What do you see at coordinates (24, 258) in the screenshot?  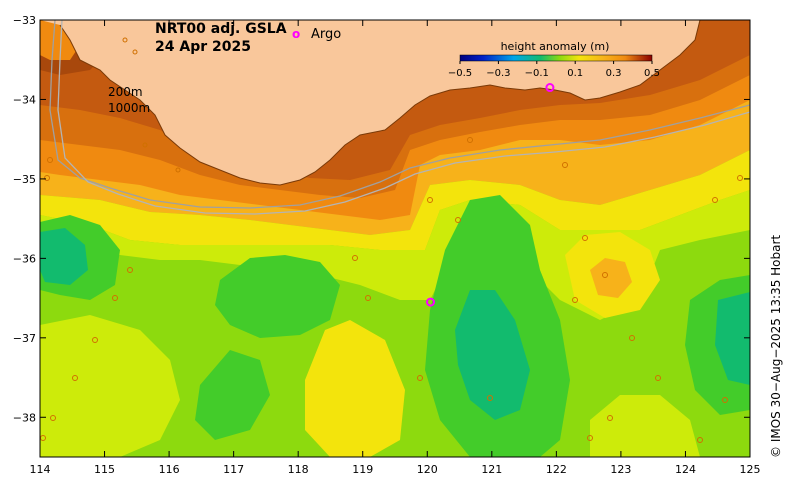 I see `lat-tick-label: −36` at bounding box center [24, 258].